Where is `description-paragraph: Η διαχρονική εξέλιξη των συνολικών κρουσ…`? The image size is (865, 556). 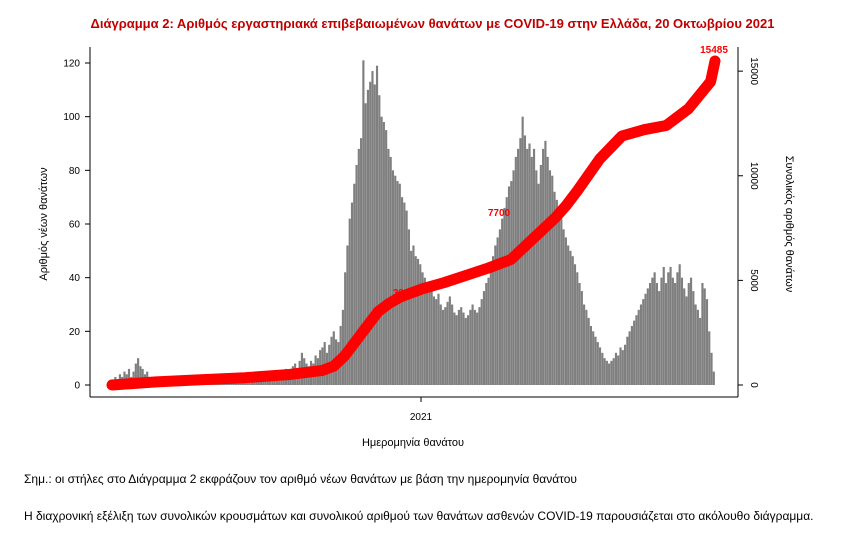 description-paragraph: Η διαχρονική εξέλιξη των συνολικών κρουσ… is located at coordinates (419, 516).